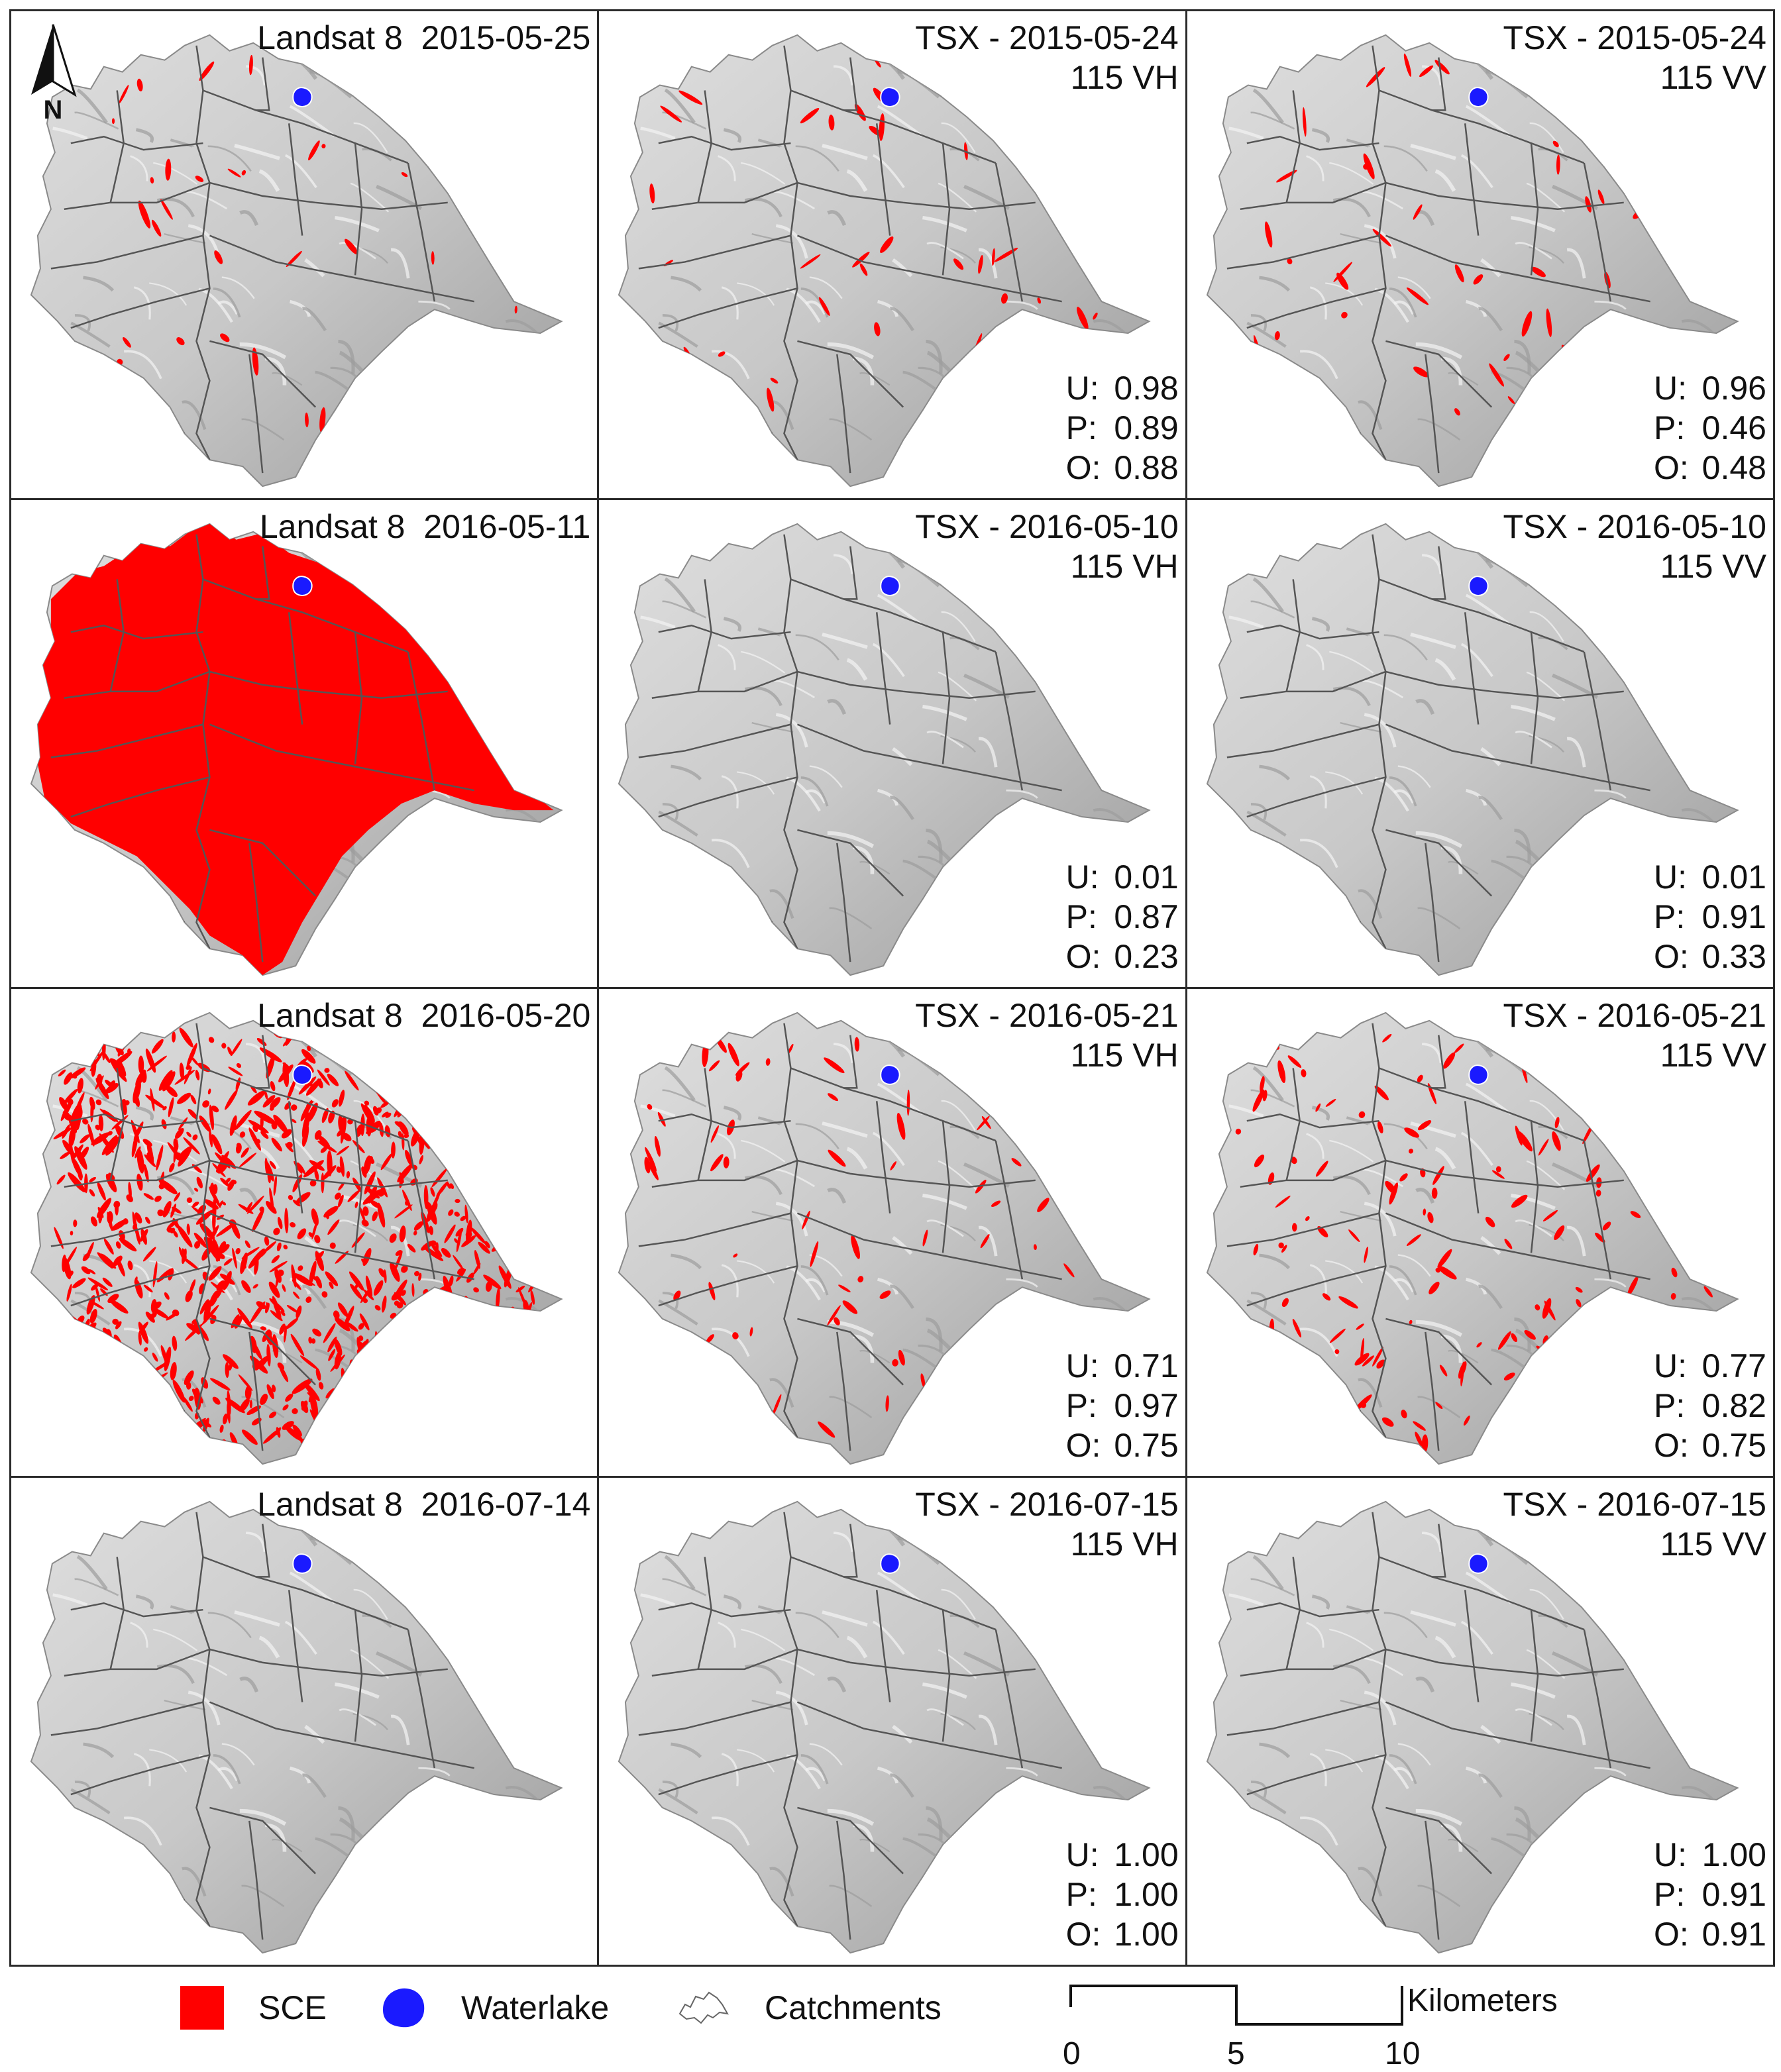 This screenshot has width=1781, height=2072. Describe the element at coordinates (1710, 1405) in the screenshot. I see `accuracy-metrics: U: 0.77 P: 0.82 O: 0.75` at that location.